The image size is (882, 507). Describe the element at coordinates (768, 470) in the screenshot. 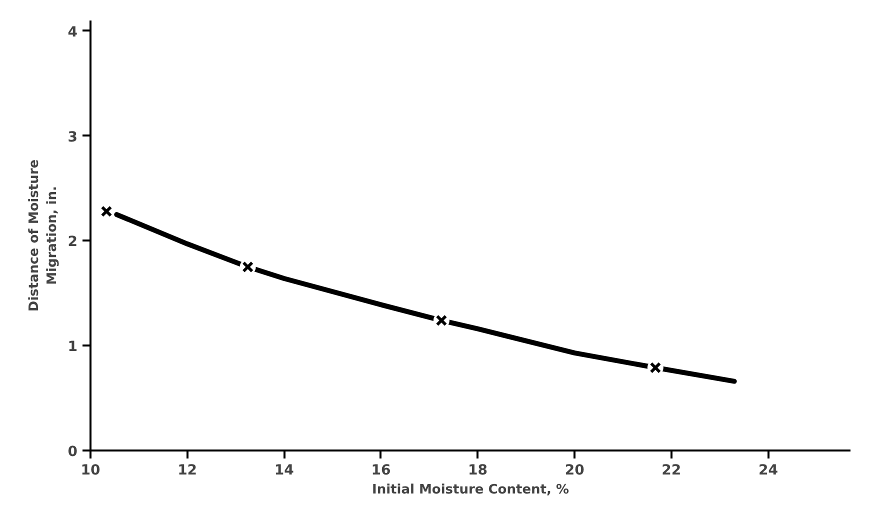

I see `x-tick-label: 24` at that location.